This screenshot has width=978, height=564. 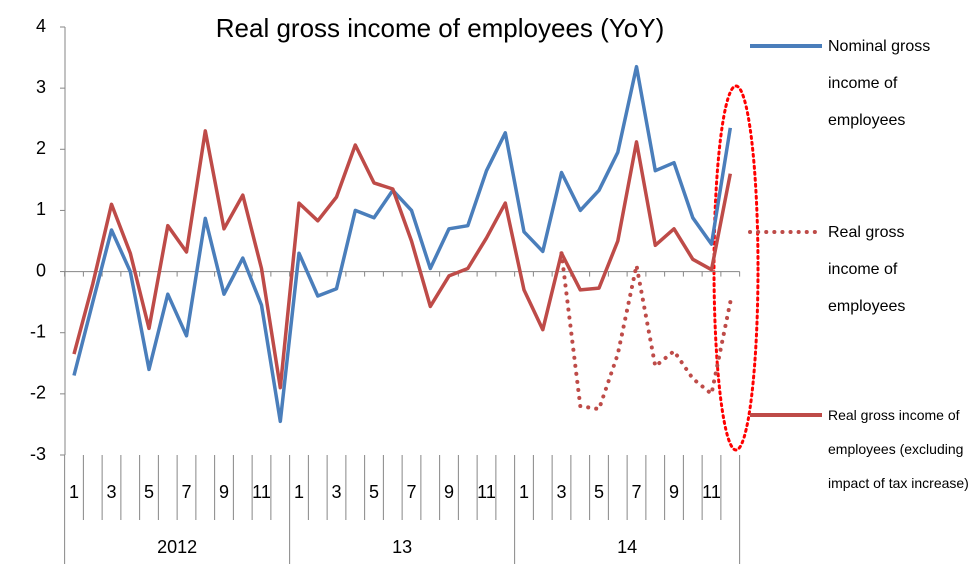 I want to click on series-line, so click(x=646, y=331).